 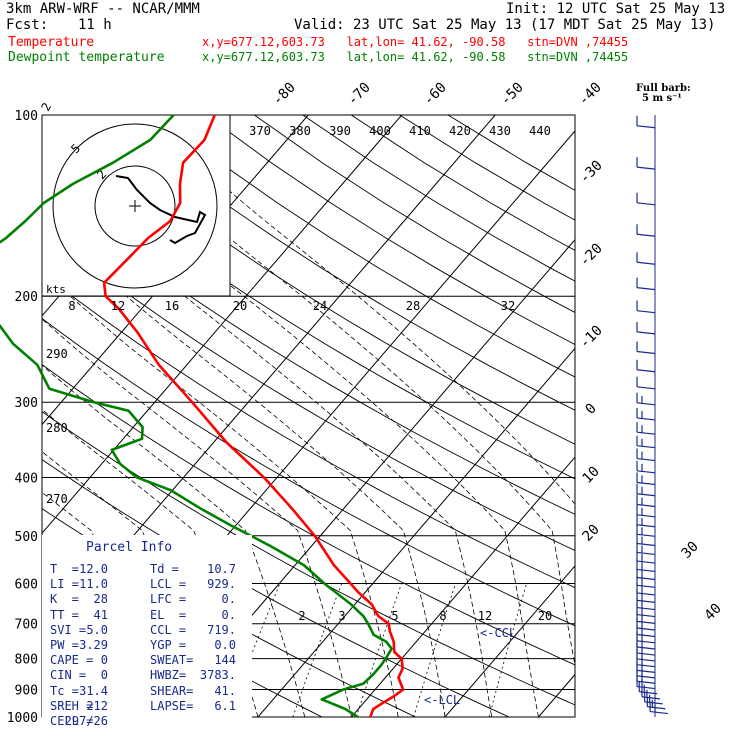 I want to click on pressure-tick-label: 800, so click(x=26, y=660).